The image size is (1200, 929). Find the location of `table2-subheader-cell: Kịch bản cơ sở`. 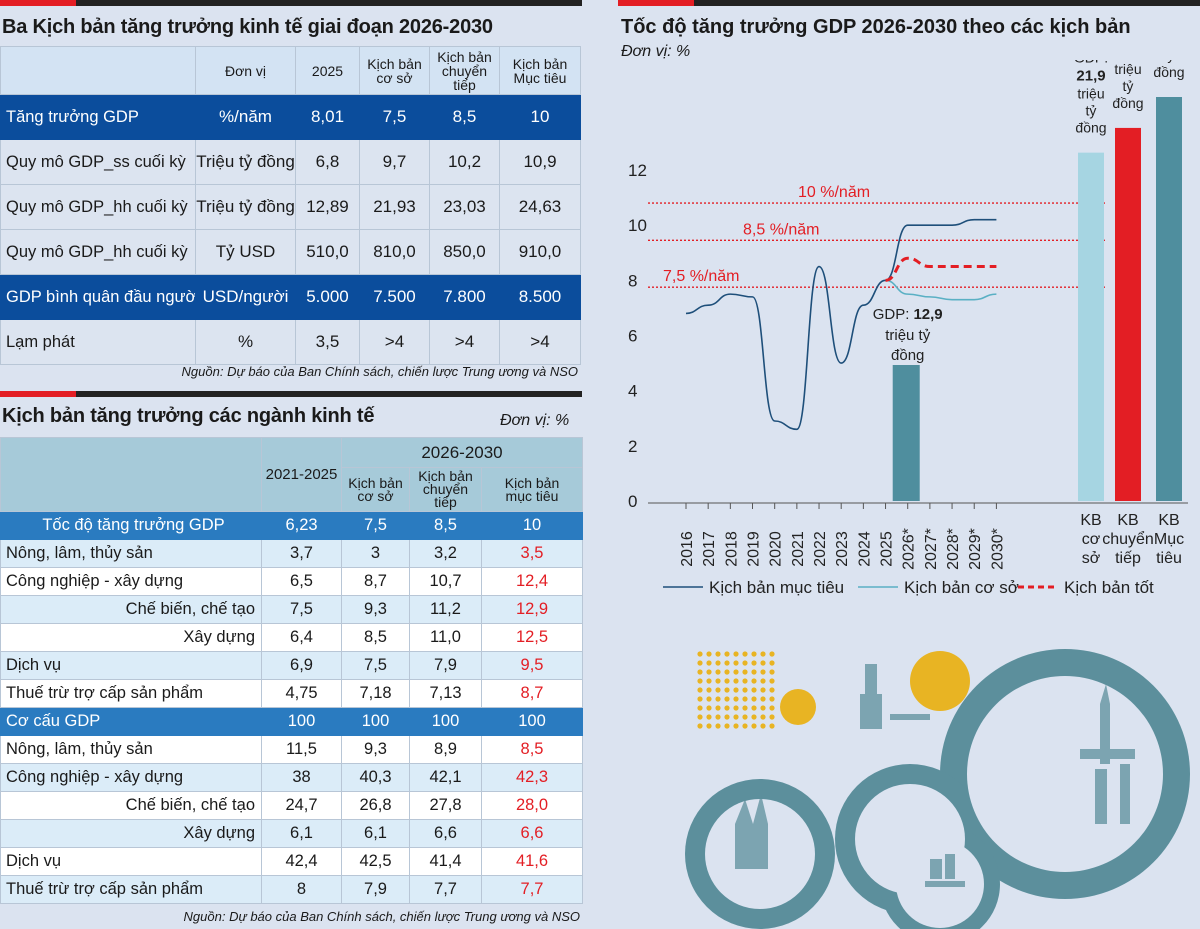

table2-subheader-cell: Kịch bản cơ sở is located at coordinates (375, 489).